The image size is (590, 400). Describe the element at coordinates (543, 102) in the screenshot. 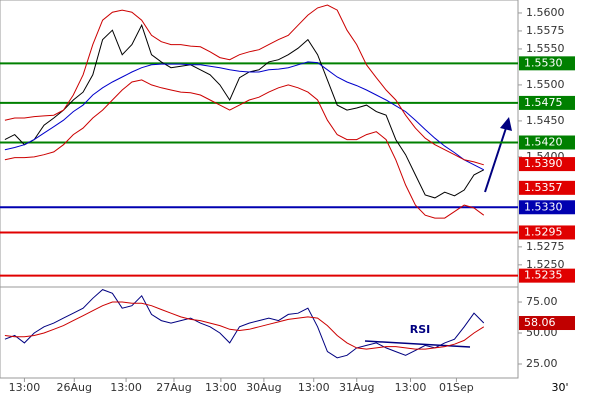

I see `level-label: 1.5475` at that location.